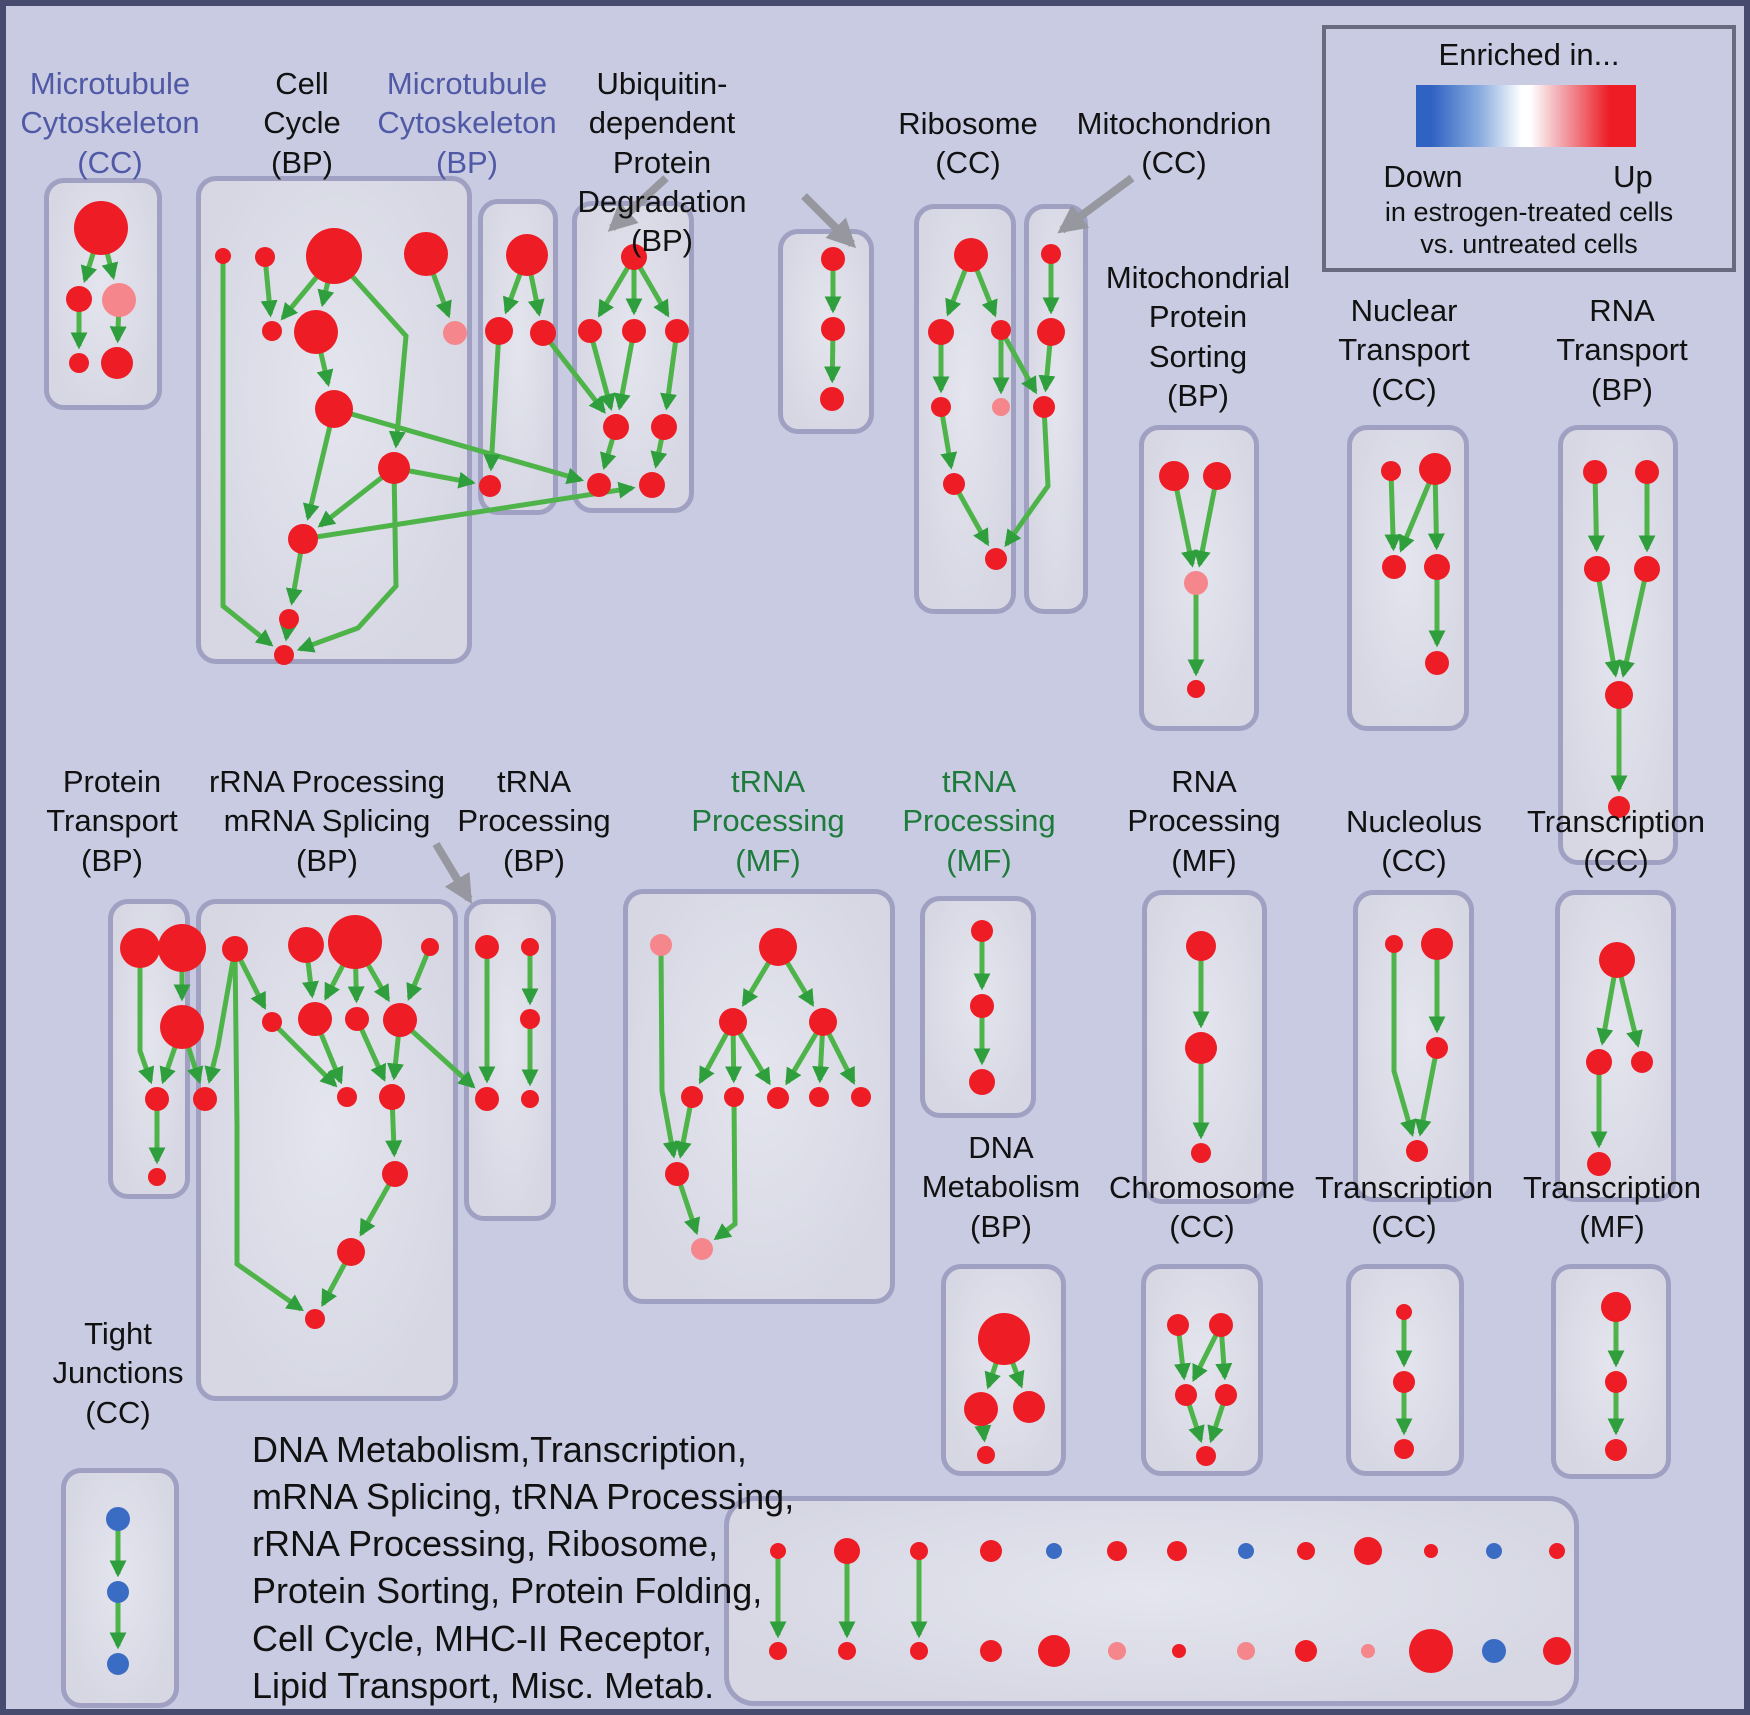 Image resolution: width=1750 pixels, height=1715 pixels. I want to click on gene-node-c1, so click(499, 331).